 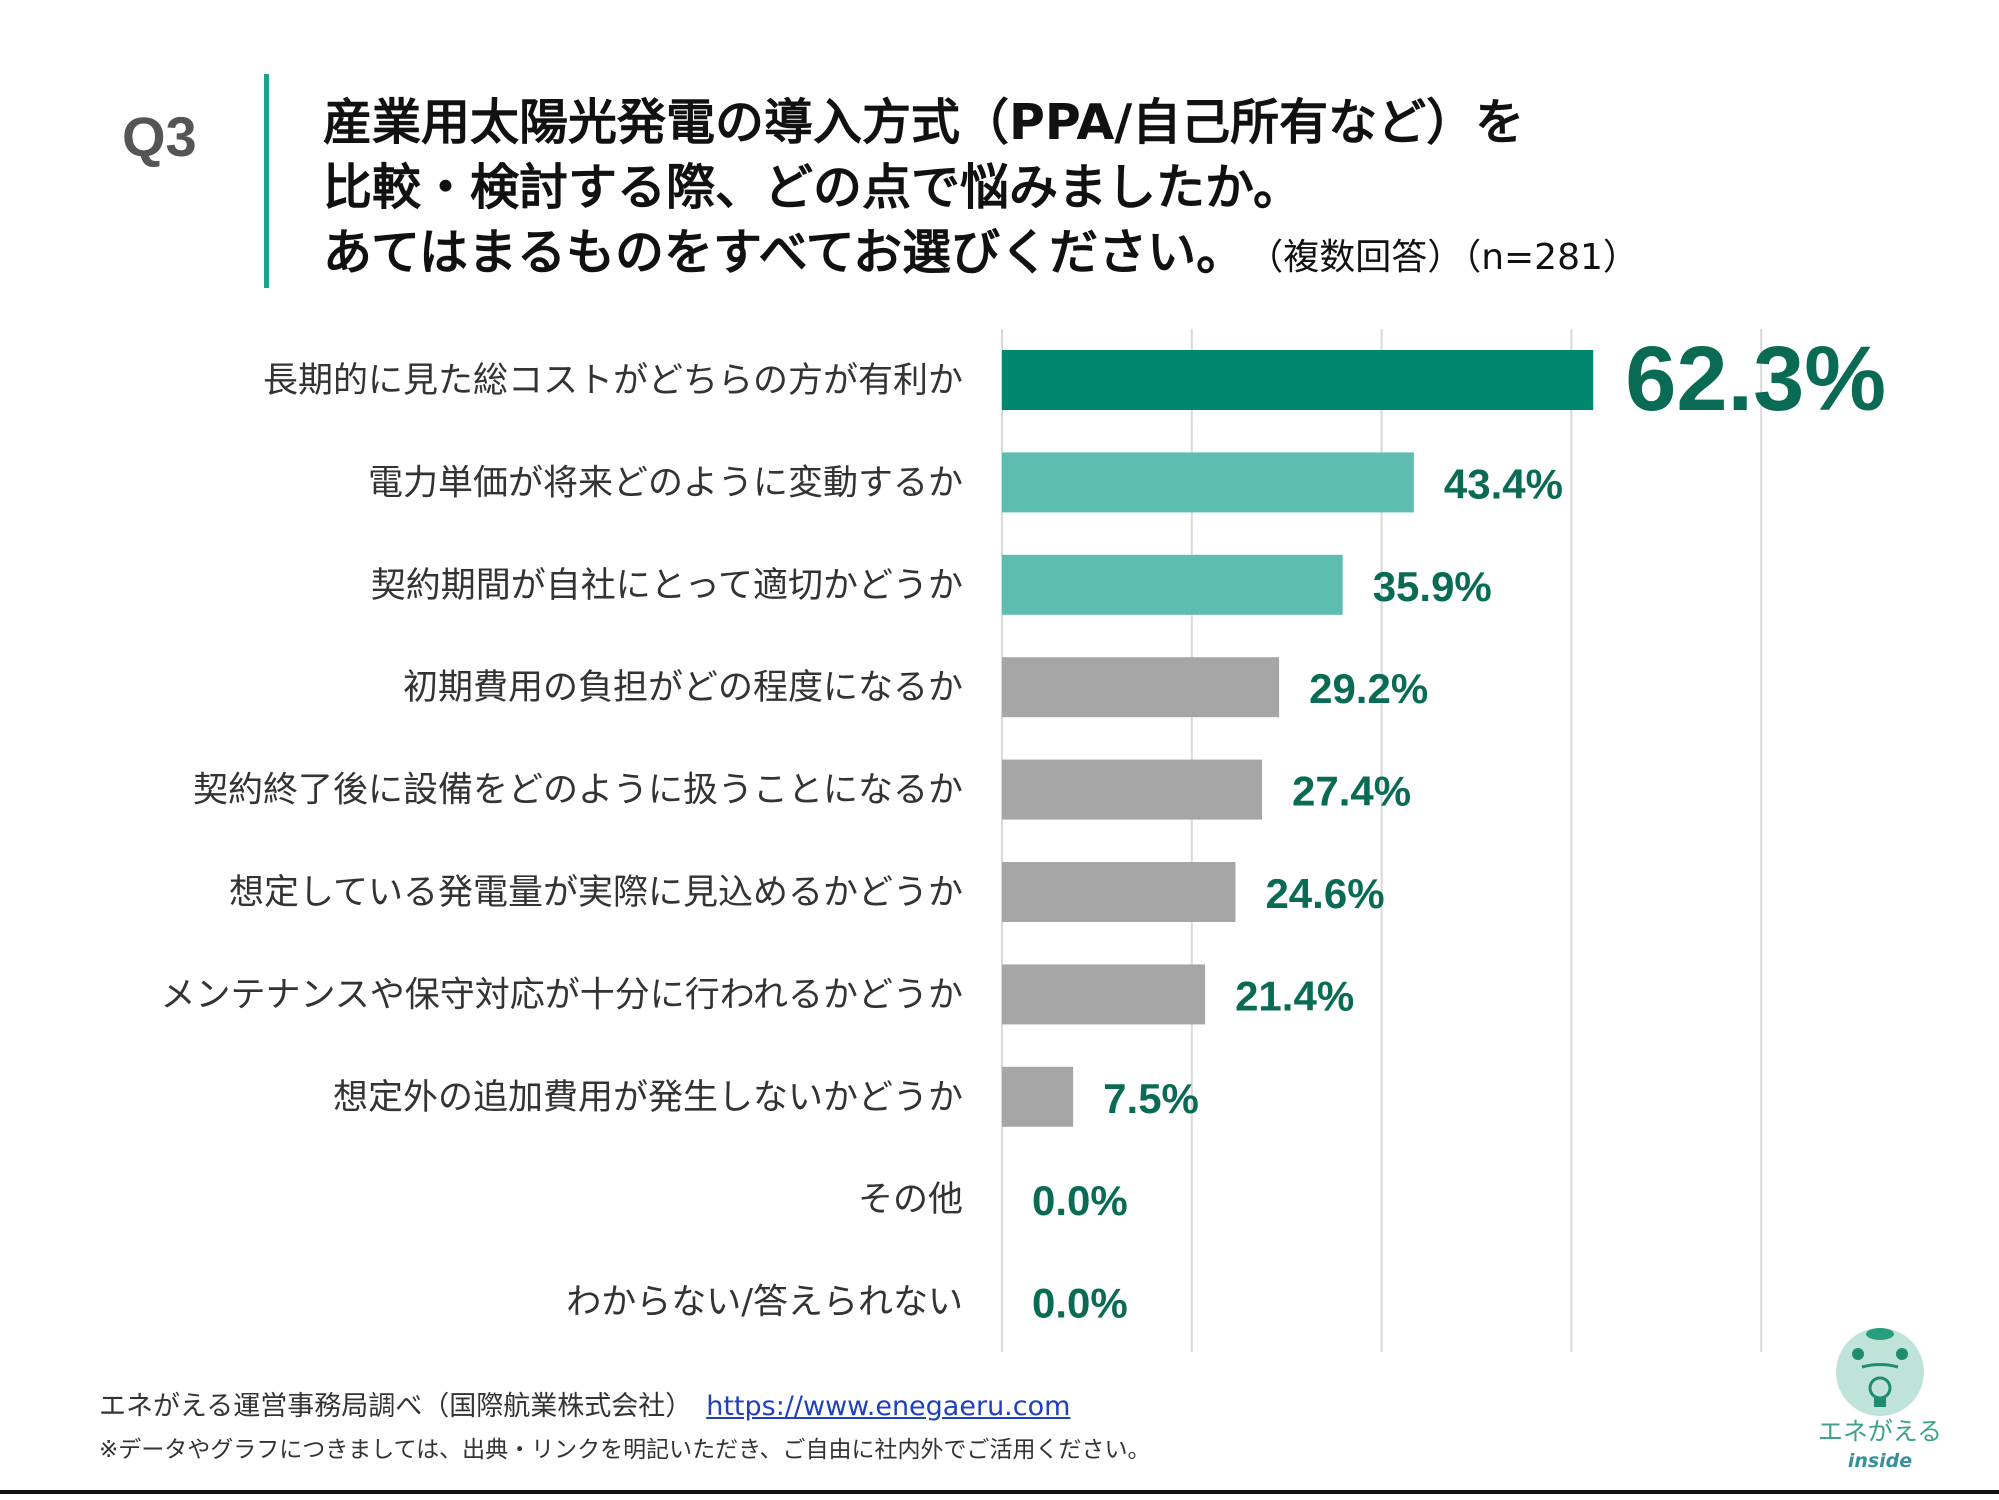 I want to click on value-label: 21.4%, so click(x=1294, y=995).